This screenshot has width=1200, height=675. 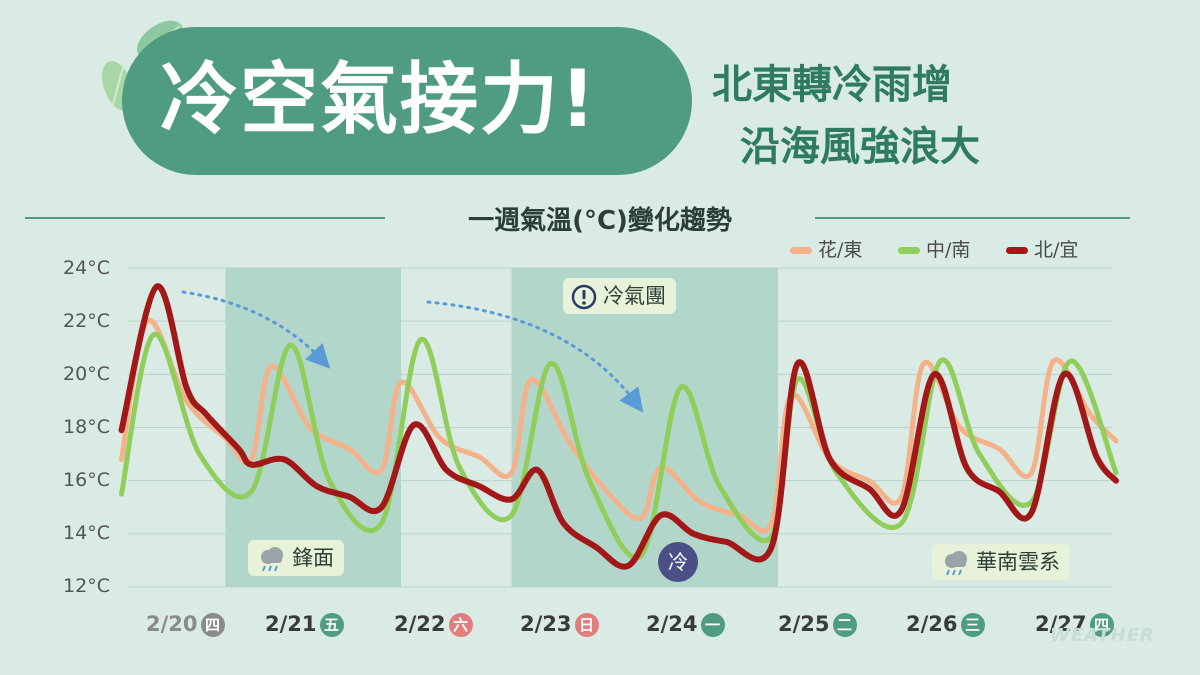 What do you see at coordinates (600, 221) in the screenshot?
I see `chart-title: 一週氣溫(°C)變化趨勢` at bounding box center [600, 221].